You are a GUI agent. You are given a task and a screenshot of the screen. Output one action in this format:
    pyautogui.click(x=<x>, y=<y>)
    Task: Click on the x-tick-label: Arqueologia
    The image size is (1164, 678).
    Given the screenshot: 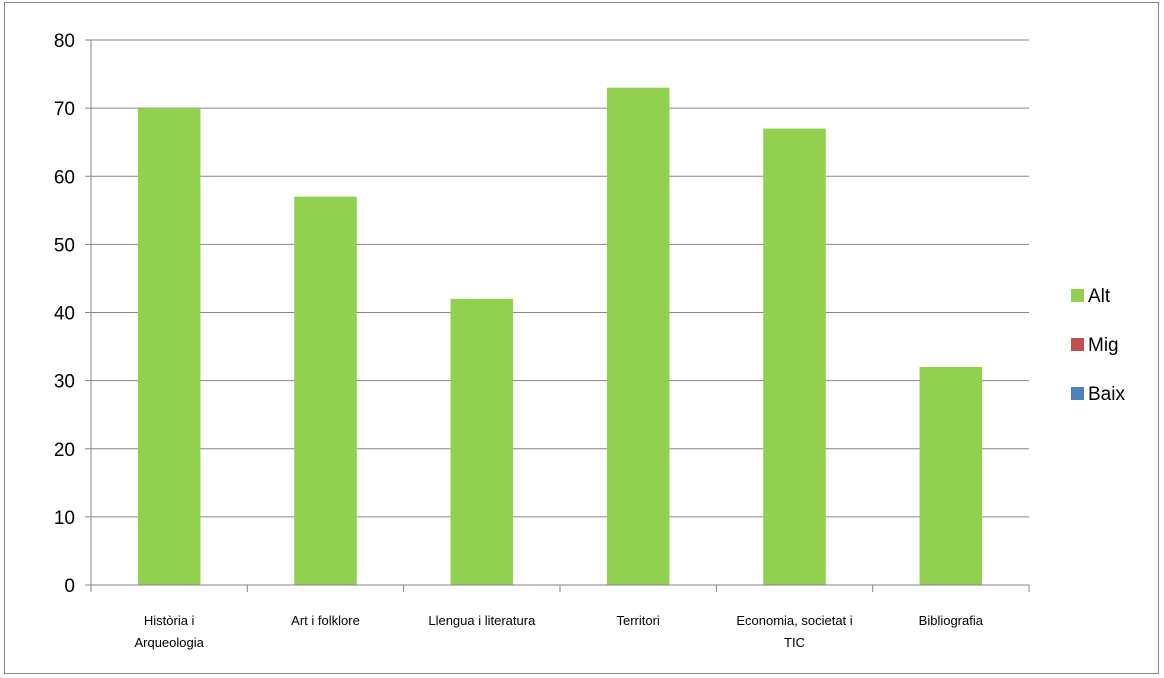 What is the action you would take?
    pyautogui.click(x=169, y=642)
    